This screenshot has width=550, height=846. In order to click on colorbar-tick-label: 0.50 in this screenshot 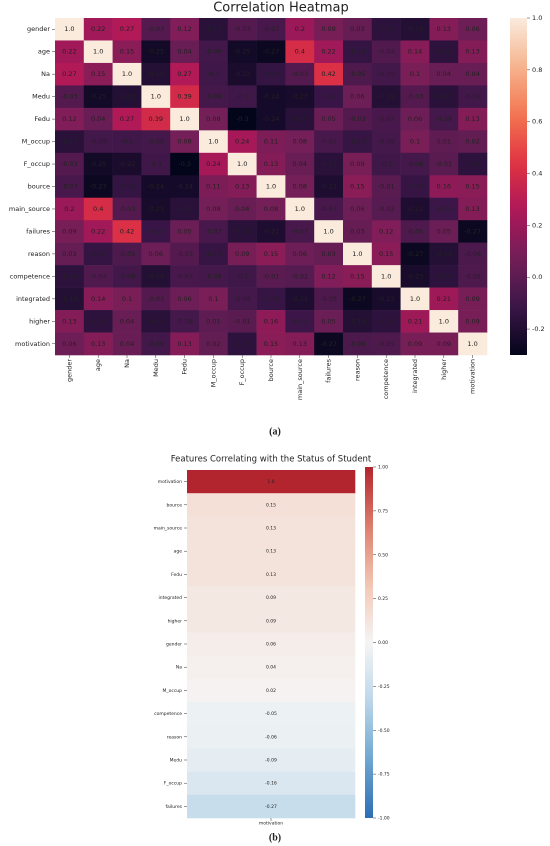, I will do `click(383, 555)`.